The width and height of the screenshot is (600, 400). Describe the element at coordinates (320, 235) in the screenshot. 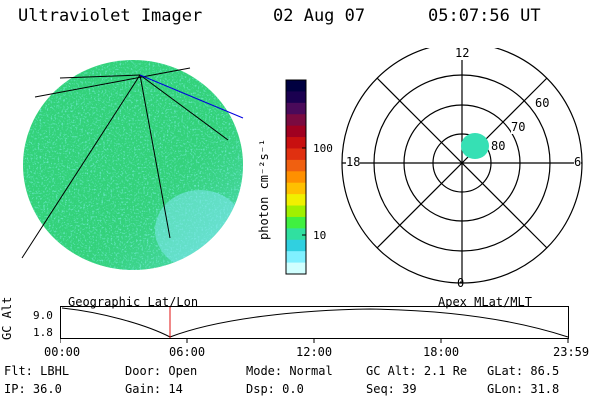

I see `colorbar-tick-10: 10` at that location.